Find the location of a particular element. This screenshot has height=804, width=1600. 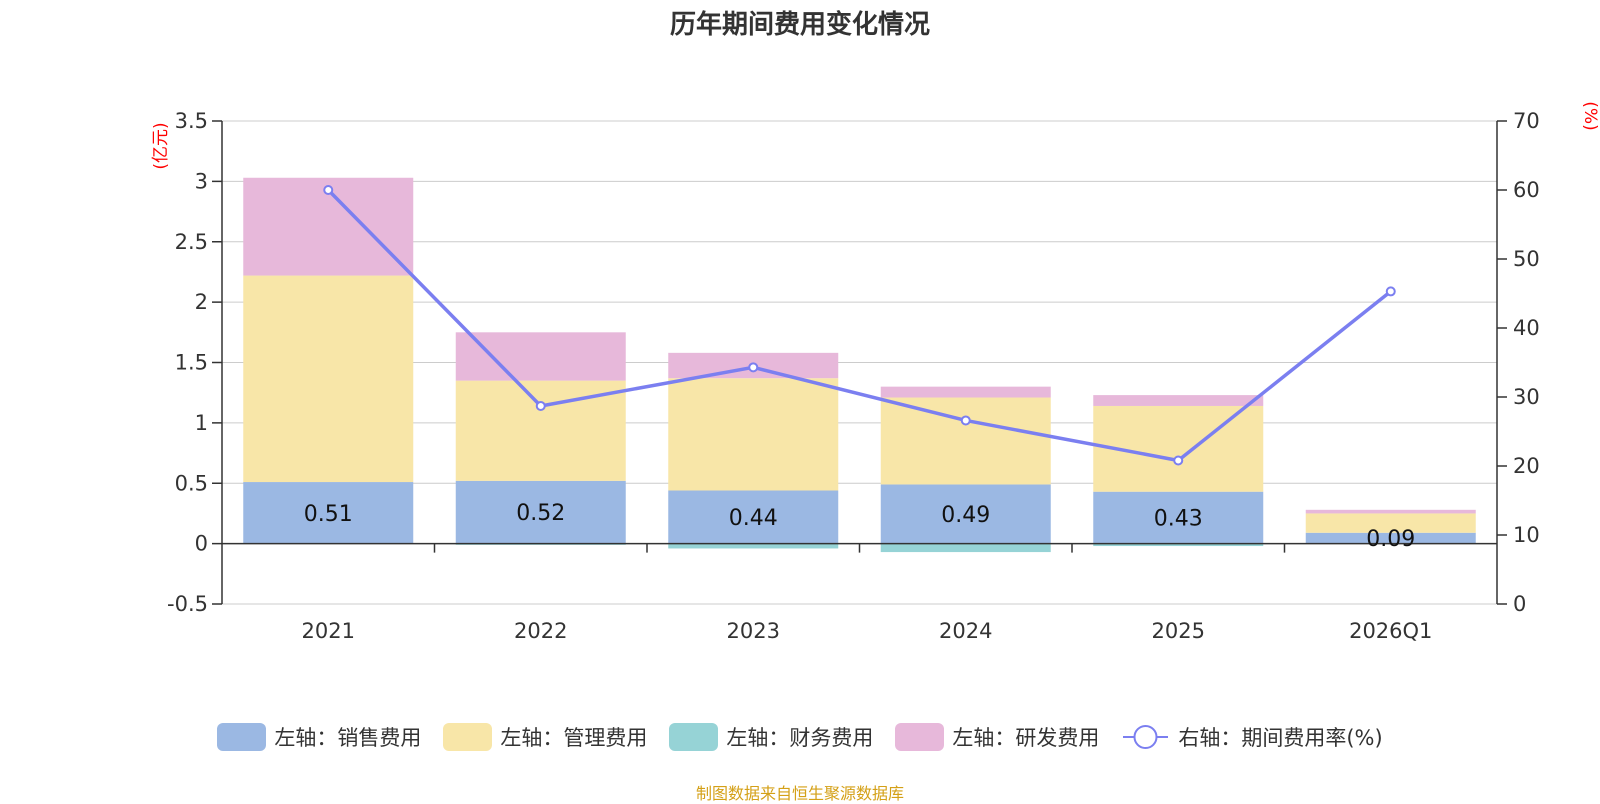

source-note: 制图数据来自恒生聚源数据库 is located at coordinates (799, 793).